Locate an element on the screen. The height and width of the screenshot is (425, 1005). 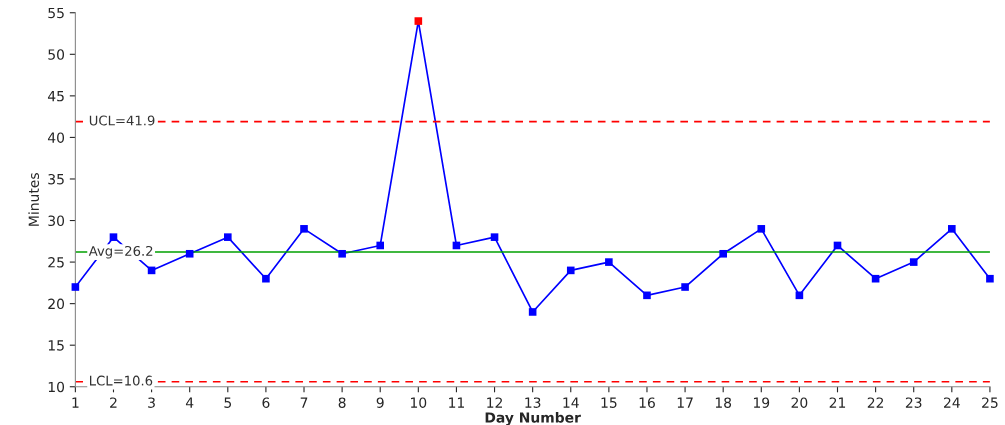
x-tick-label: 7 is located at coordinates (304, 402).